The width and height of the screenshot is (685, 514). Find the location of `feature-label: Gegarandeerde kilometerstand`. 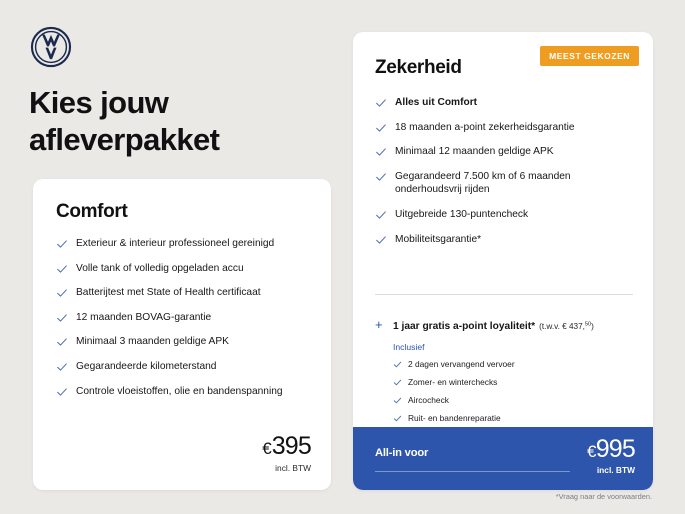

feature-label: Gegarandeerde kilometerstand is located at coordinates (146, 366).